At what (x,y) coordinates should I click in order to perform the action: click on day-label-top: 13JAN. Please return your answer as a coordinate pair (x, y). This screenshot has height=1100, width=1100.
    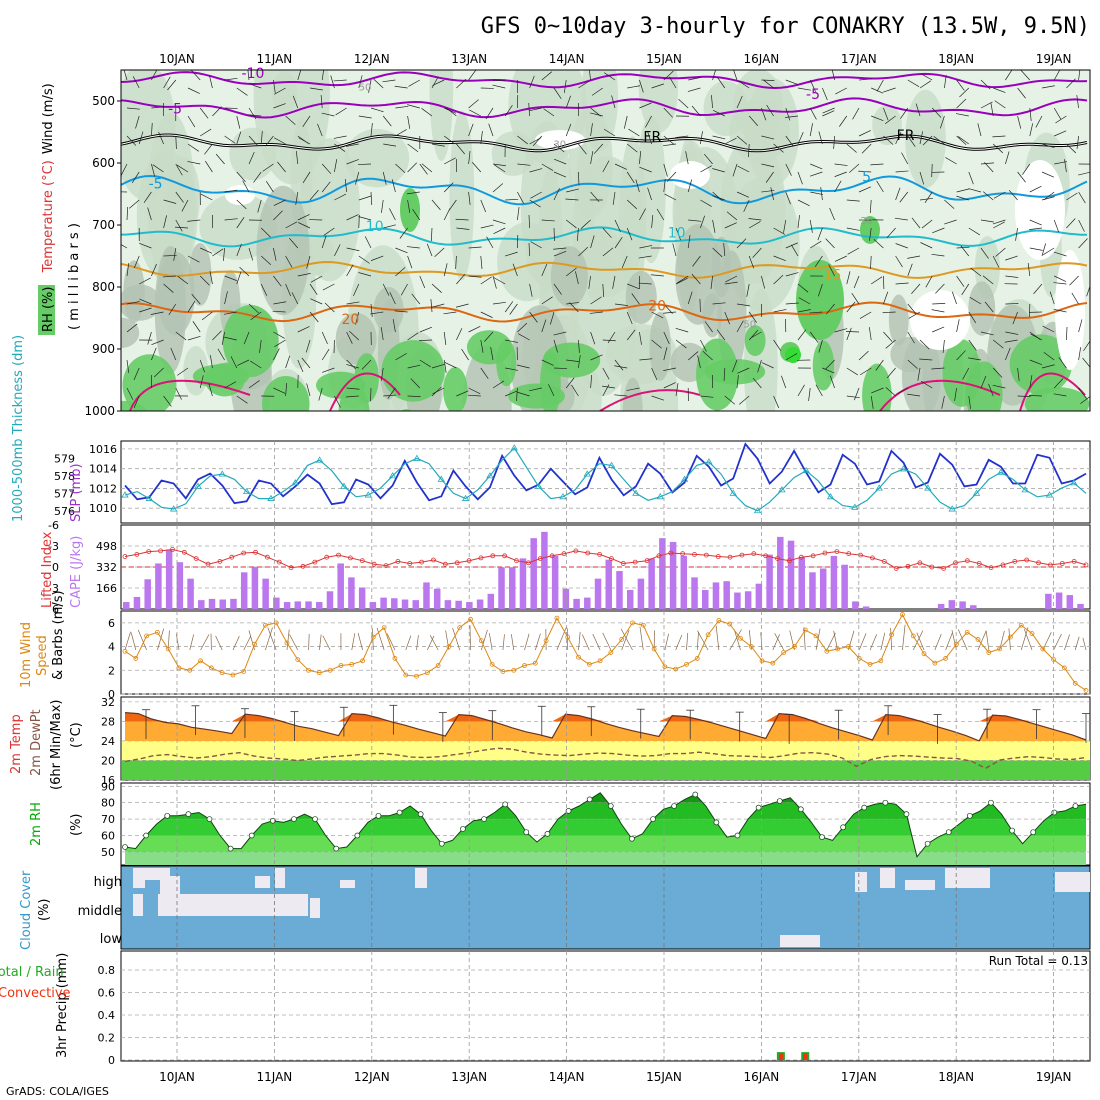
    Looking at the image, I should click on (469, 59).